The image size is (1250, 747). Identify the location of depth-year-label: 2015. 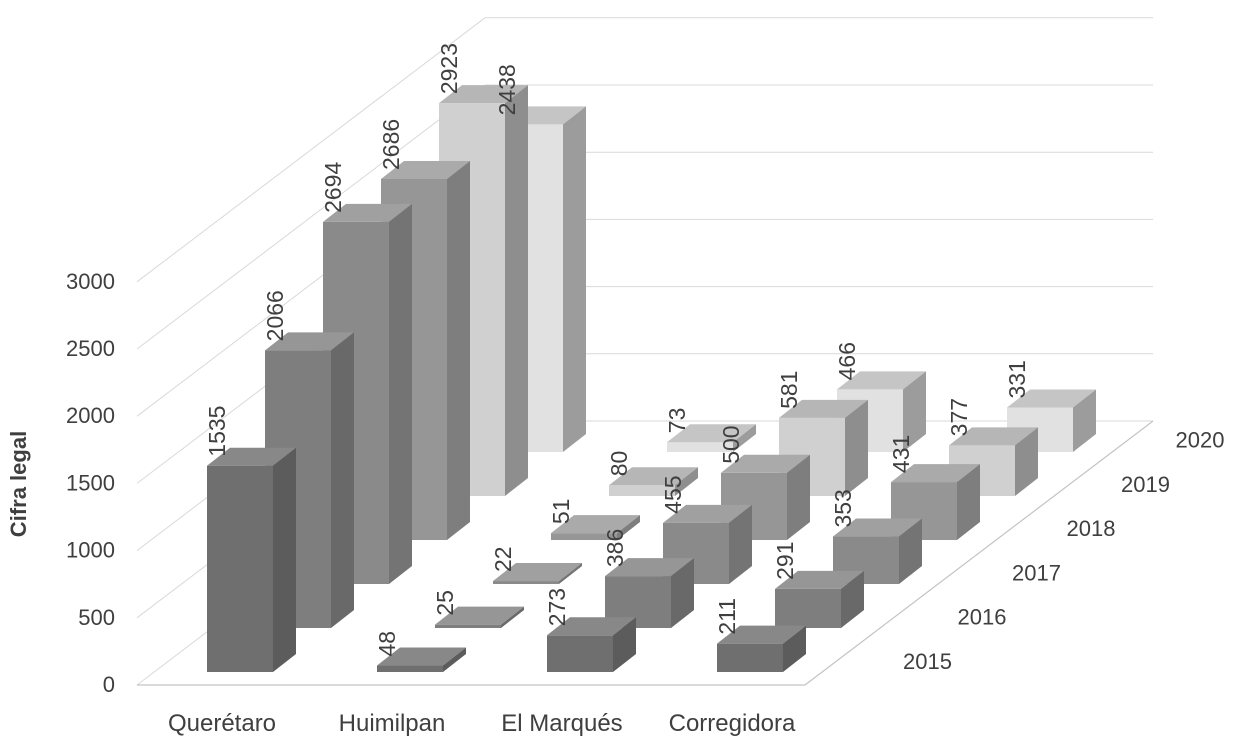
(927, 661).